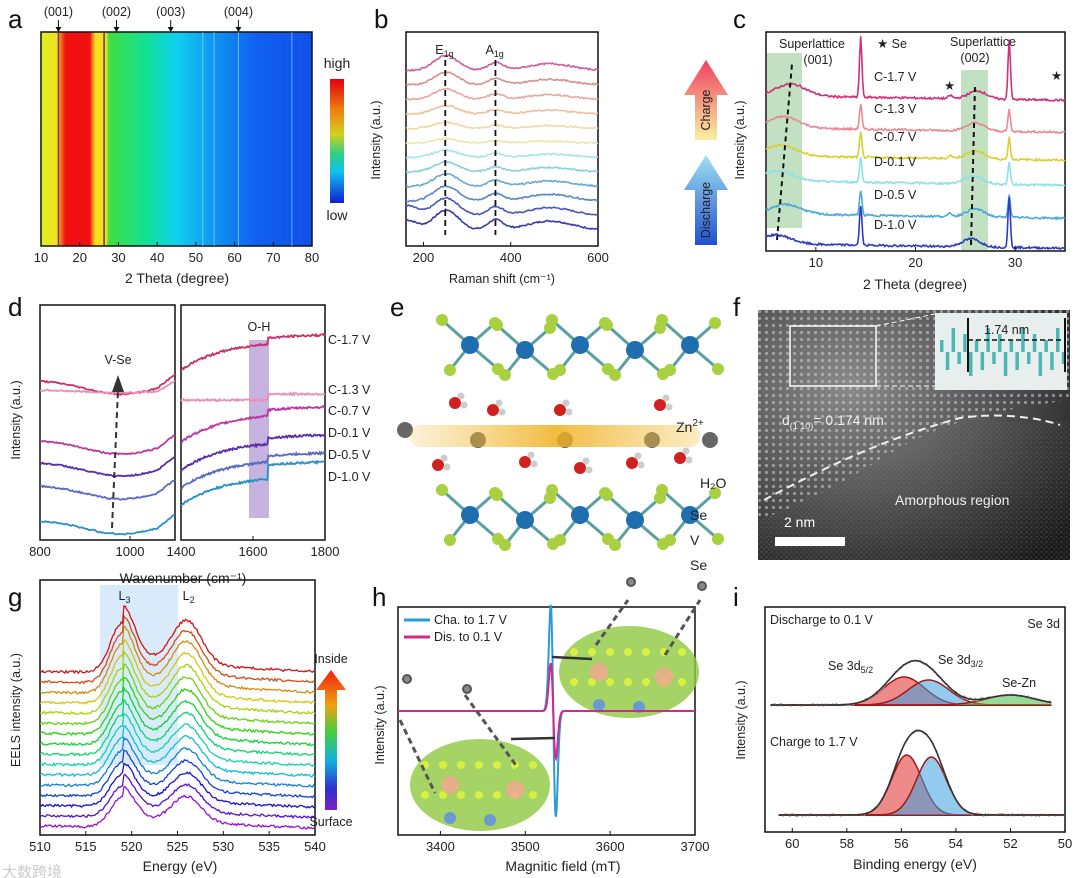 The width and height of the screenshot is (1080, 878). Describe the element at coordinates (178, 846) in the screenshot. I see `x-tick-label: 525` at that location.